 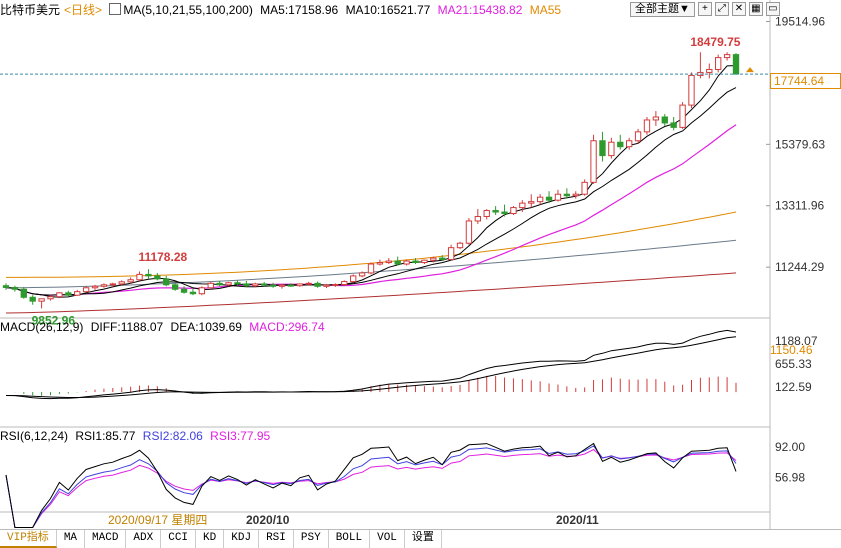 I want to click on tab-11: 设置, so click(x=423, y=539).